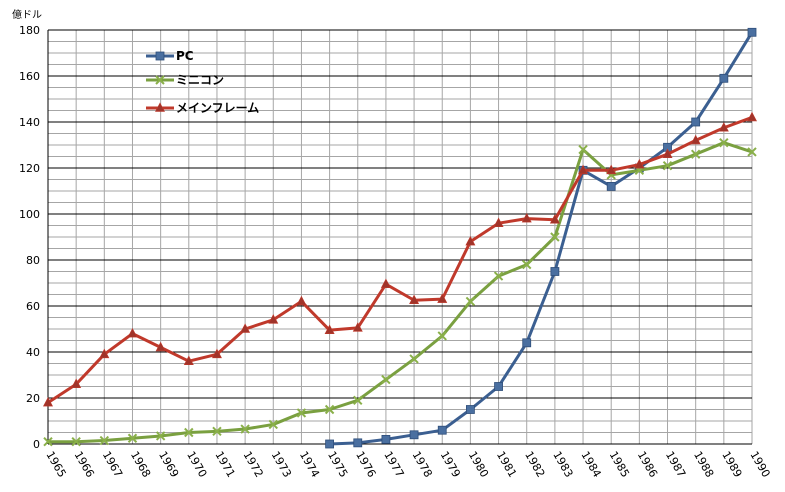 This screenshot has width=785, height=492. Describe the element at coordinates (759, 464) in the screenshot. I see `x-tick-label: 1990` at that location.